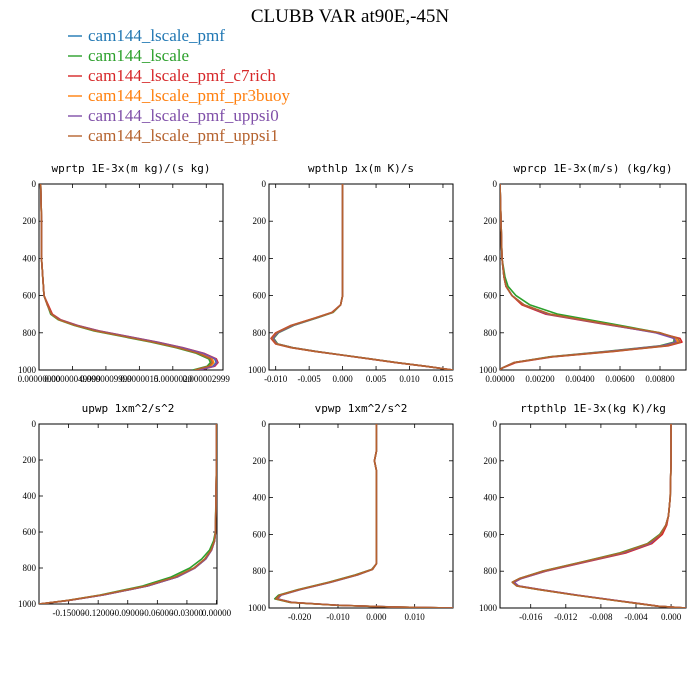 The width and height of the screenshot is (700, 700). What do you see at coordinates (68, 613) in the screenshot?
I see `x-tick-label: -0.15000` at bounding box center [68, 613].